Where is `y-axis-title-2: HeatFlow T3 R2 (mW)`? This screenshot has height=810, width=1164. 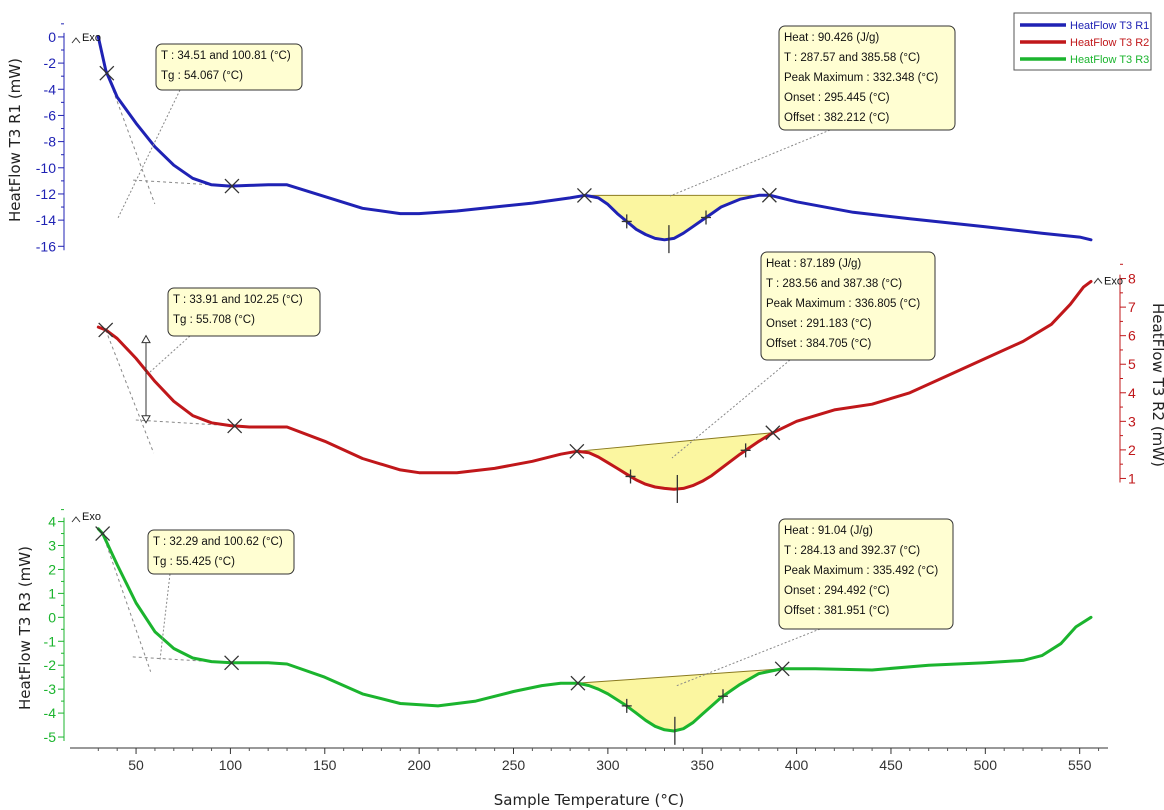 y-axis-title-2: HeatFlow T3 R2 (mW) is located at coordinates (1156, 385).